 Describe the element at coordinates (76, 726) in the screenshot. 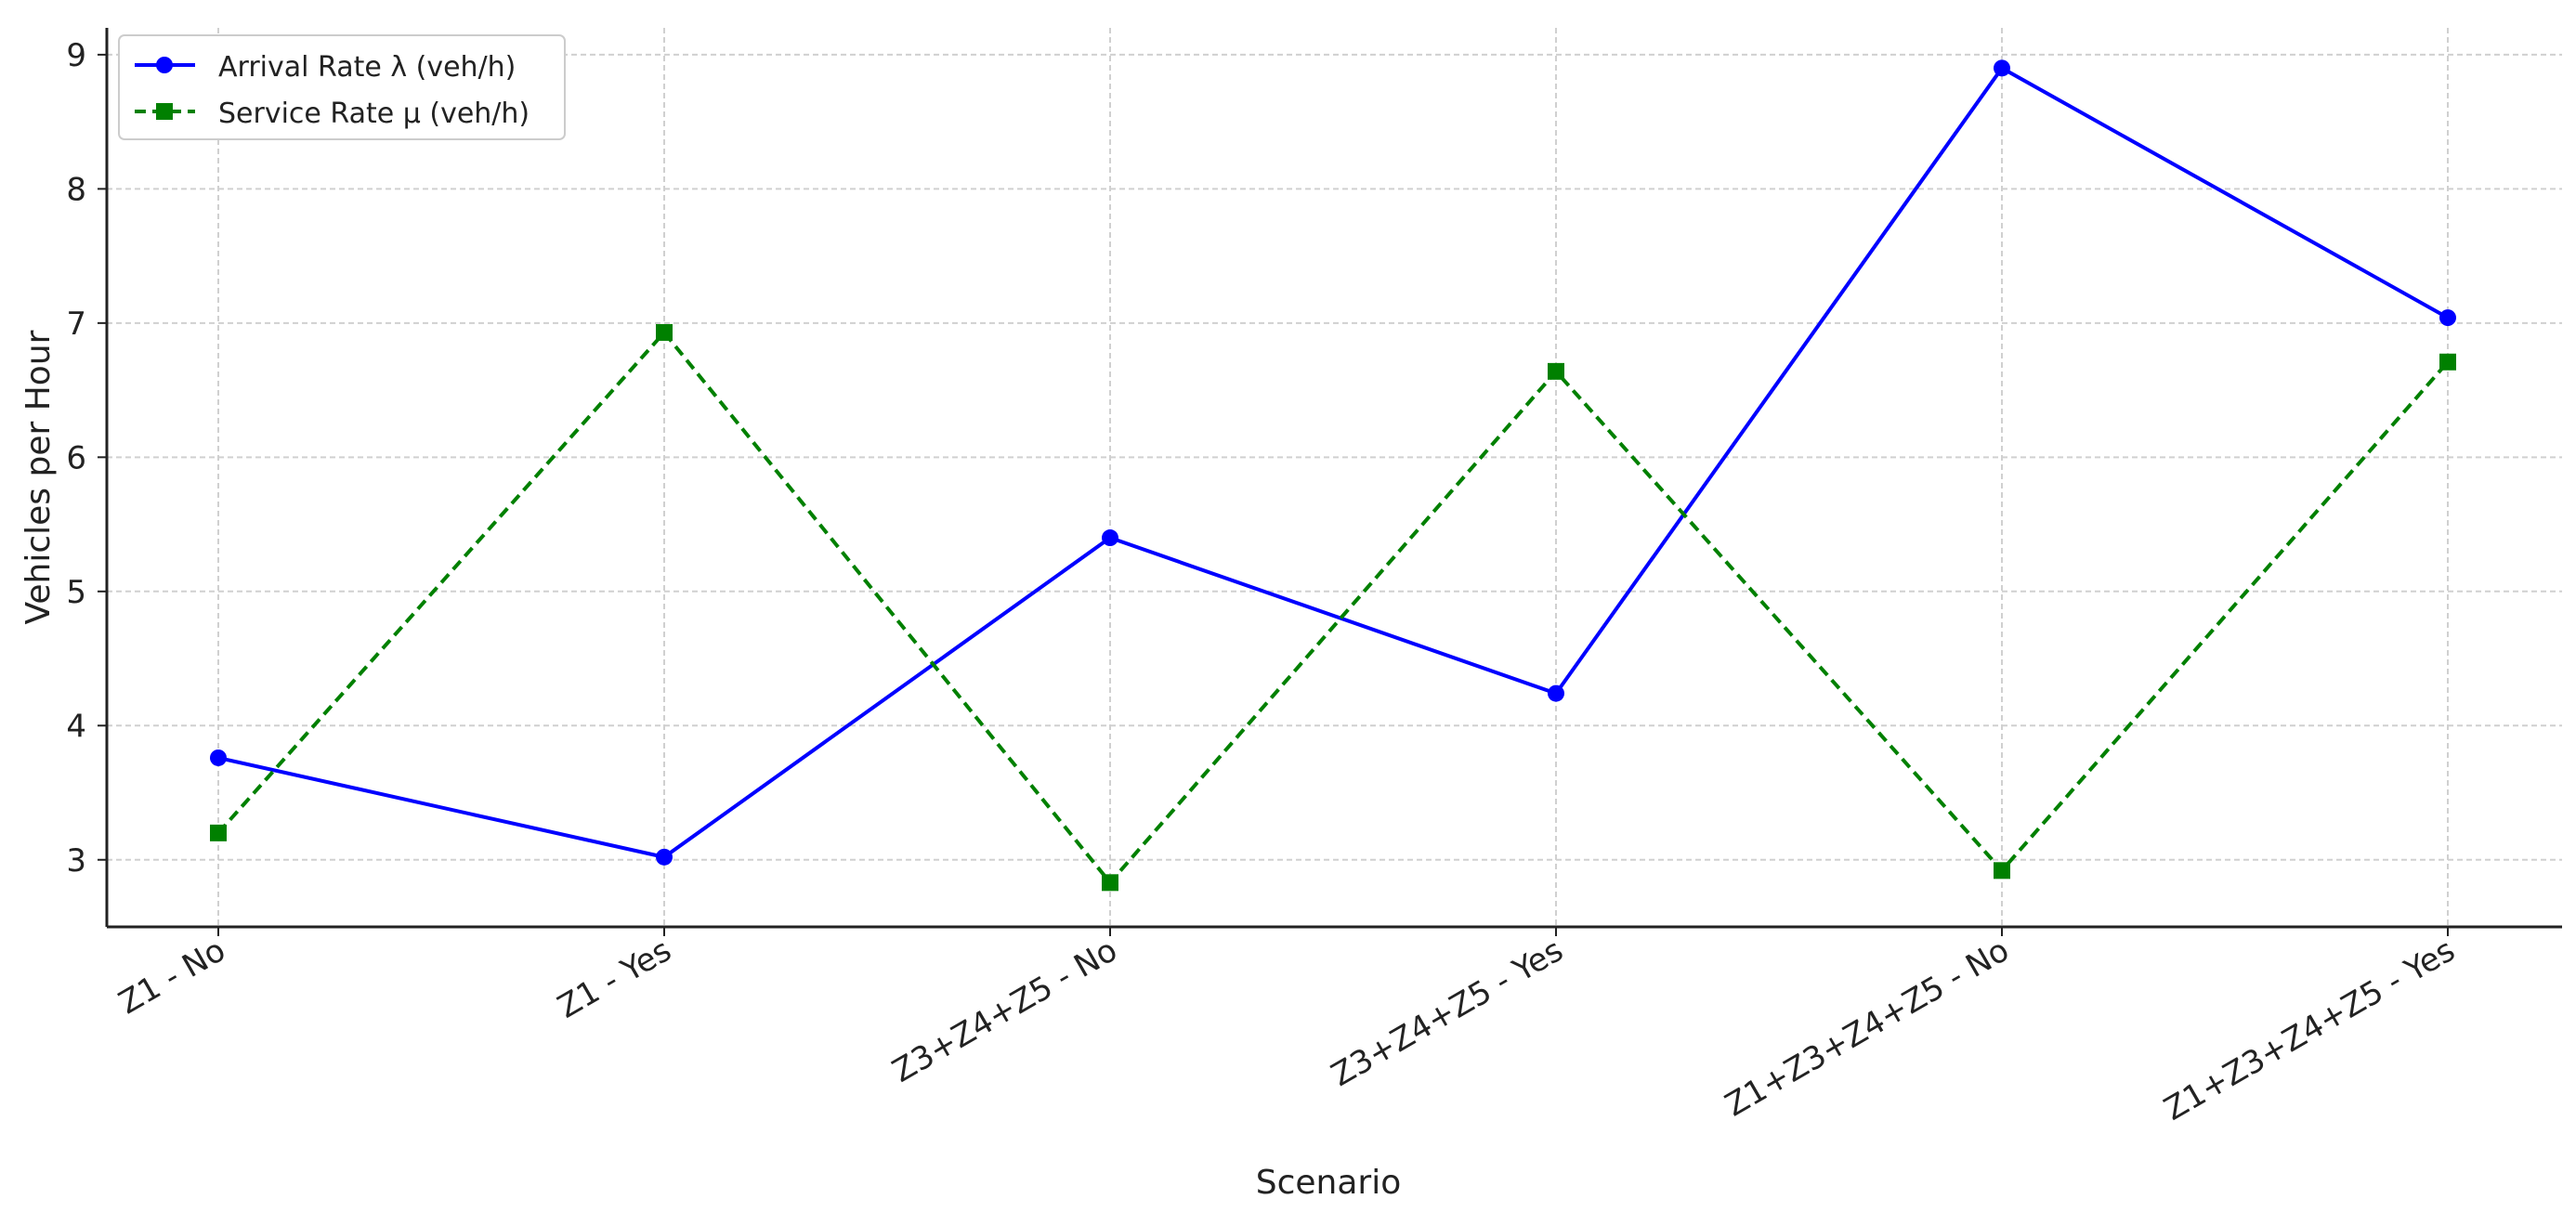

I see `y-tick-label: 4` at that location.